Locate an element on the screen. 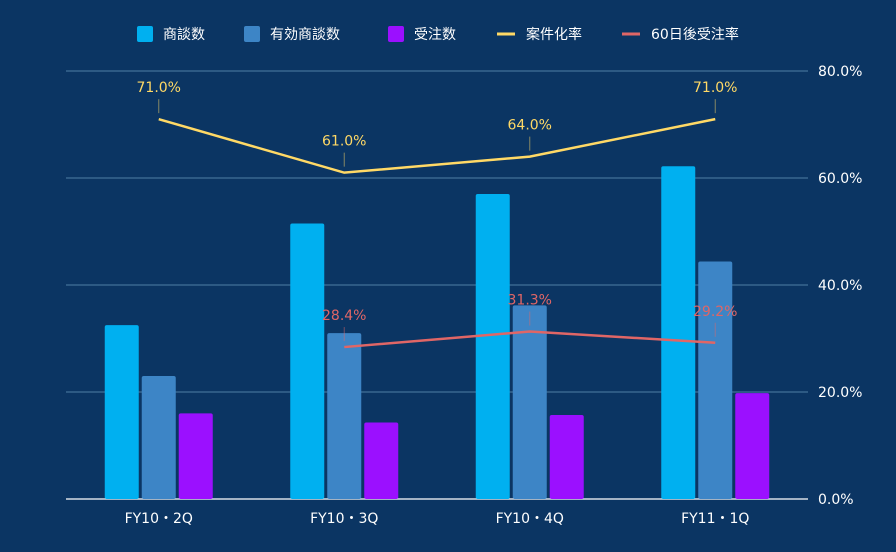  y-tick-label: 20.0% is located at coordinates (840, 393).